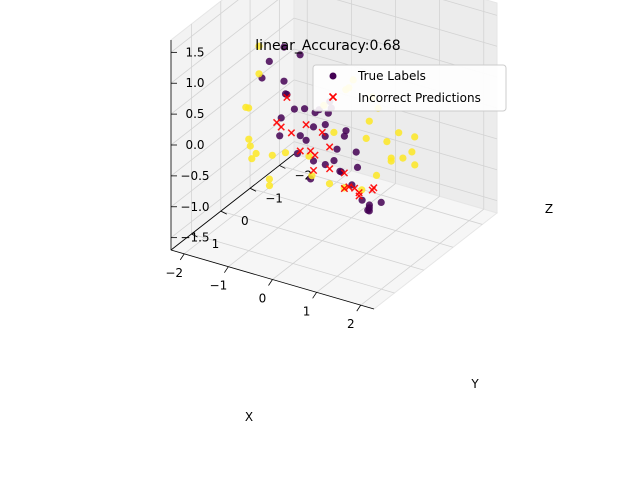 The width and height of the screenshot is (640, 480). Describe the element at coordinates (351, 324) in the screenshot. I see `x-tick-label: 2` at that location.